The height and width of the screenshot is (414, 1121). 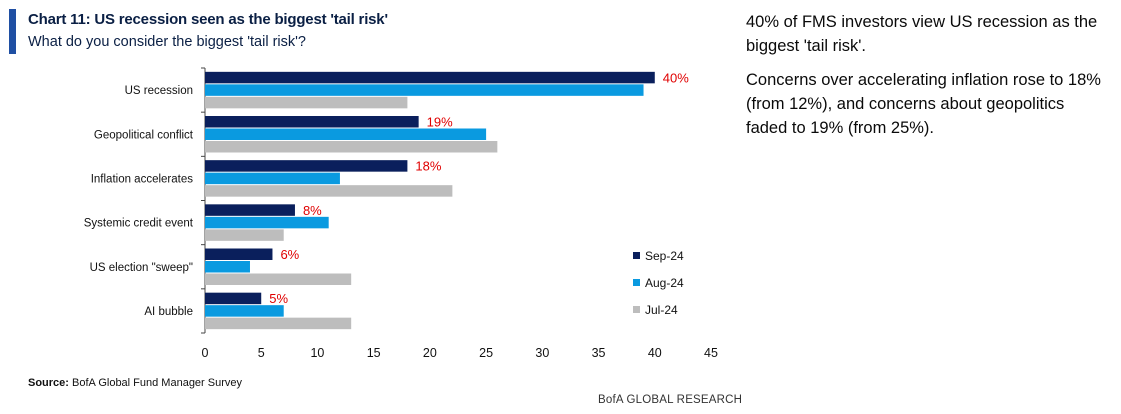 I want to click on x-tick-label: 5, so click(x=261, y=353).